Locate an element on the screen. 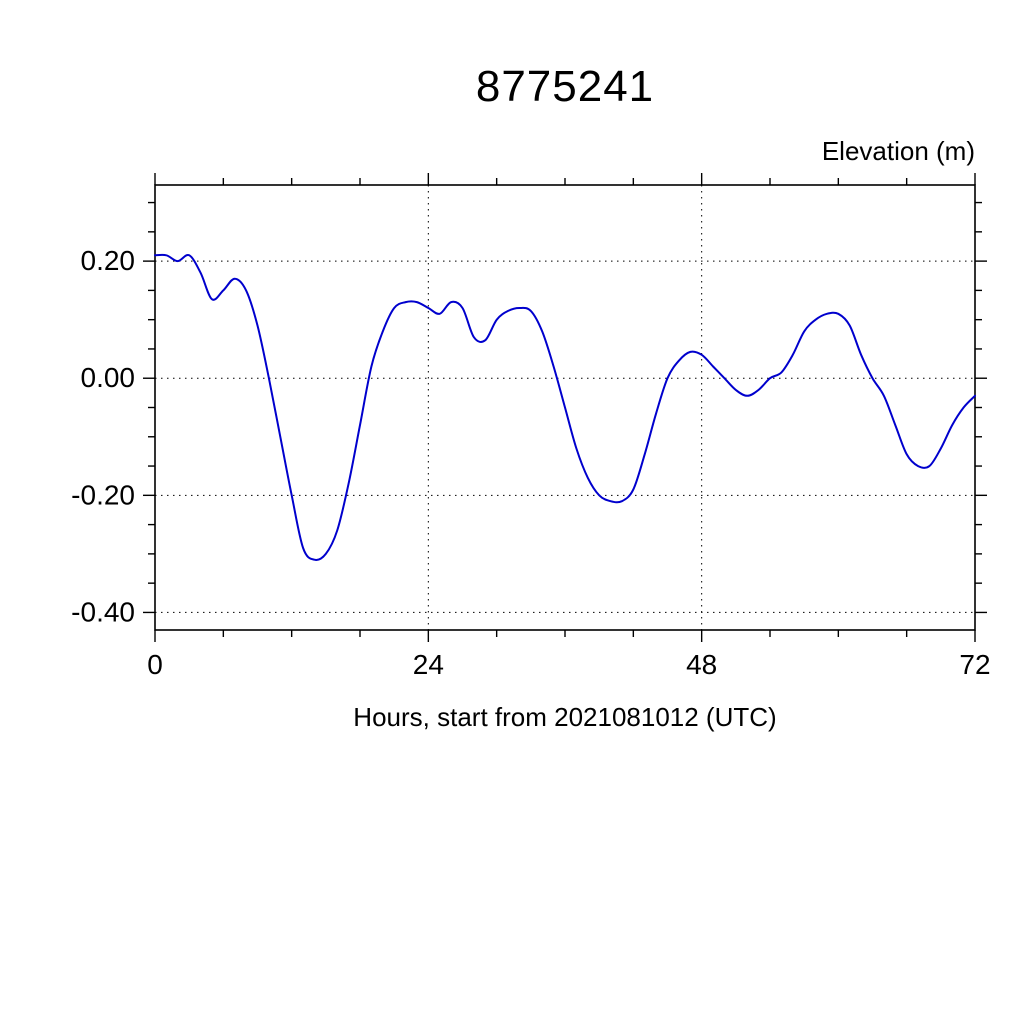 The width and height of the screenshot is (1024, 1024). y-axis-title: Elevation (m) is located at coordinates (898, 151).